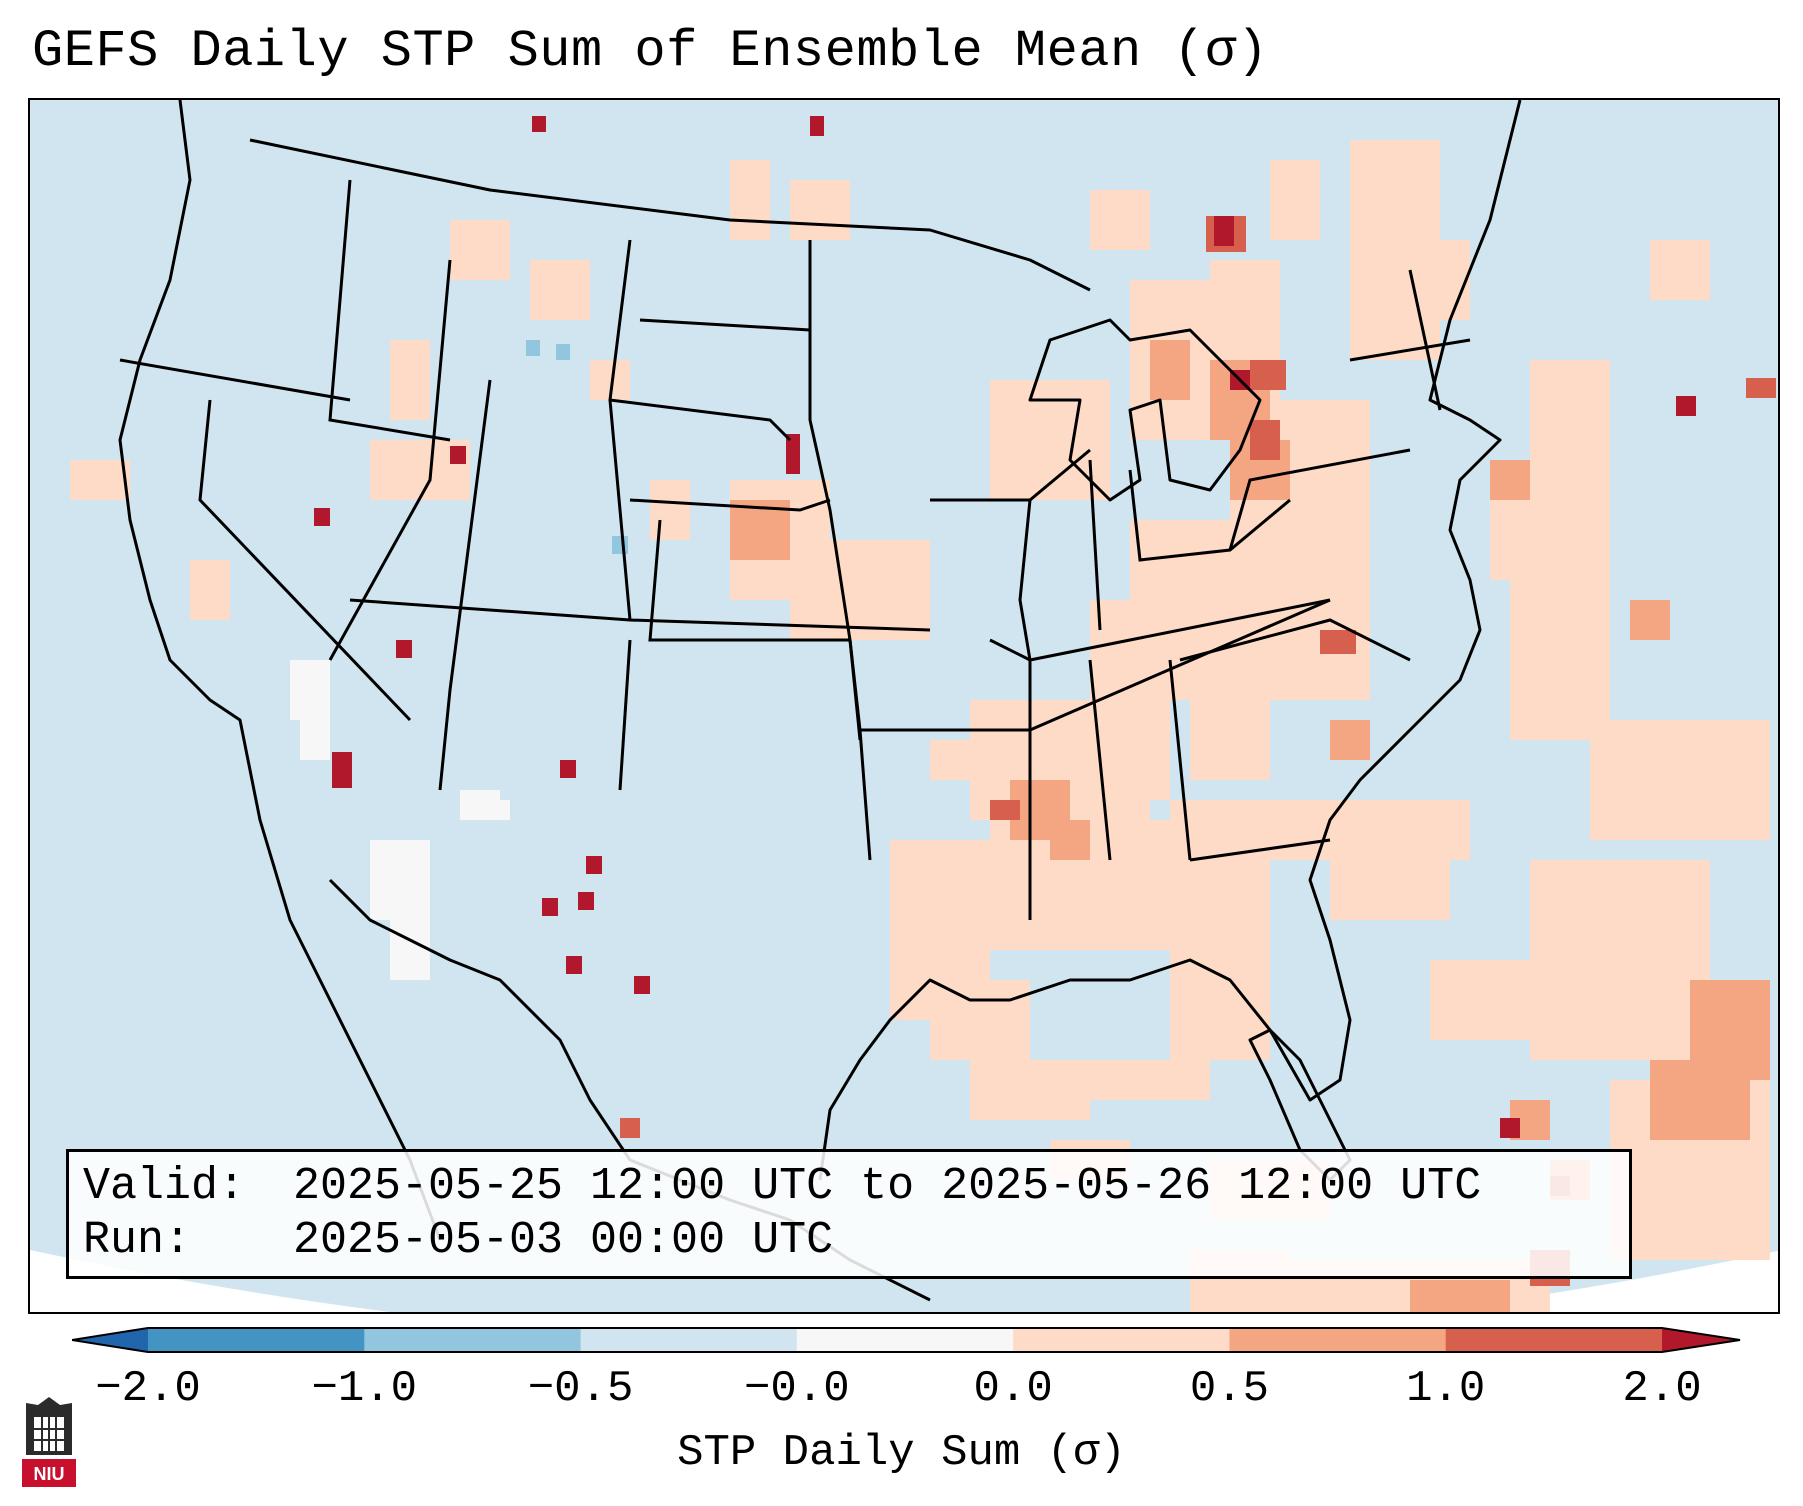 The image size is (1803, 1506). I want to click on colorbar-tick-label: −0.5, so click(580, 1389).